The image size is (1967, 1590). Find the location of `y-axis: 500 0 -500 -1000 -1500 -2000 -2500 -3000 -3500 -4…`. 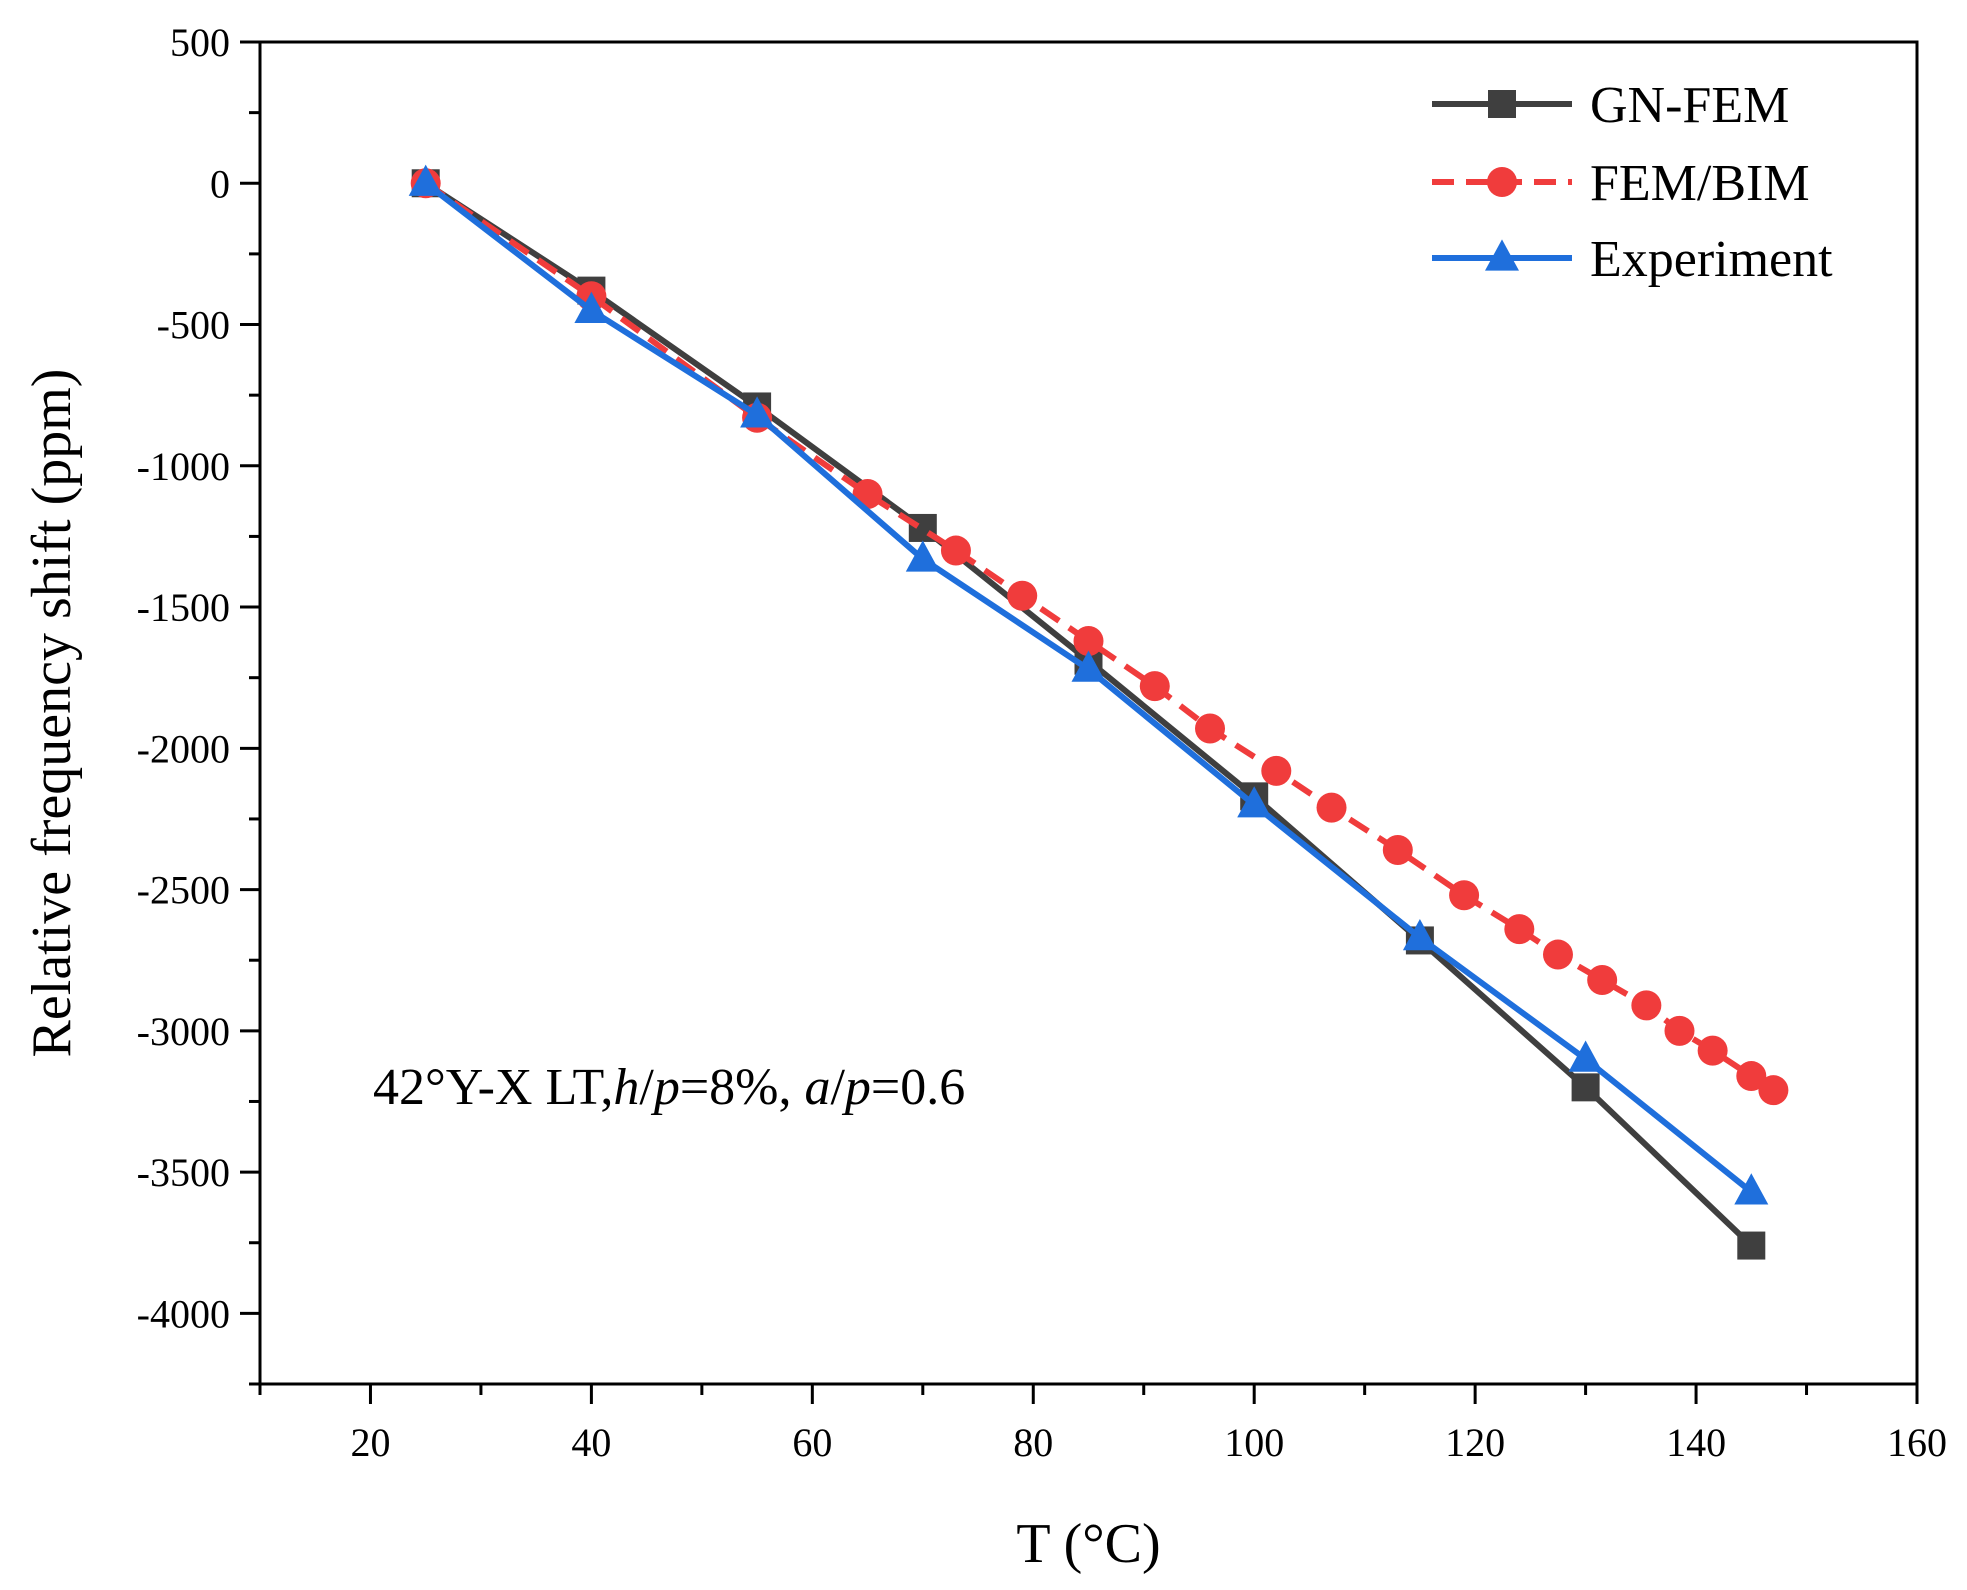

y-axis: 500 0 -500 -1000 -1500 -2000 -2500 -3000 -3500 -4… is located at coordinates (198, 703).